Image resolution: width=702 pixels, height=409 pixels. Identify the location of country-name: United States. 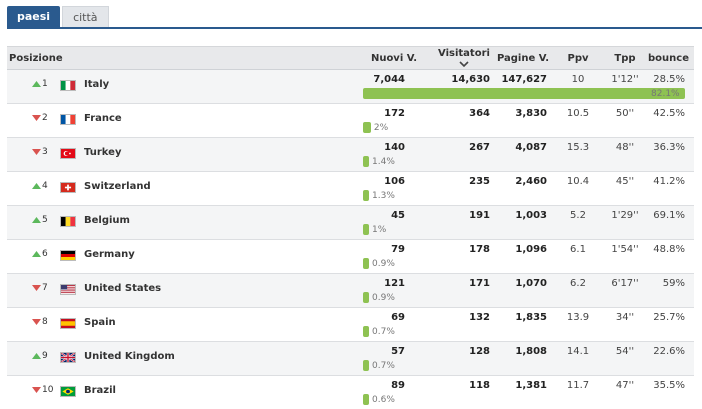
(123, 288).